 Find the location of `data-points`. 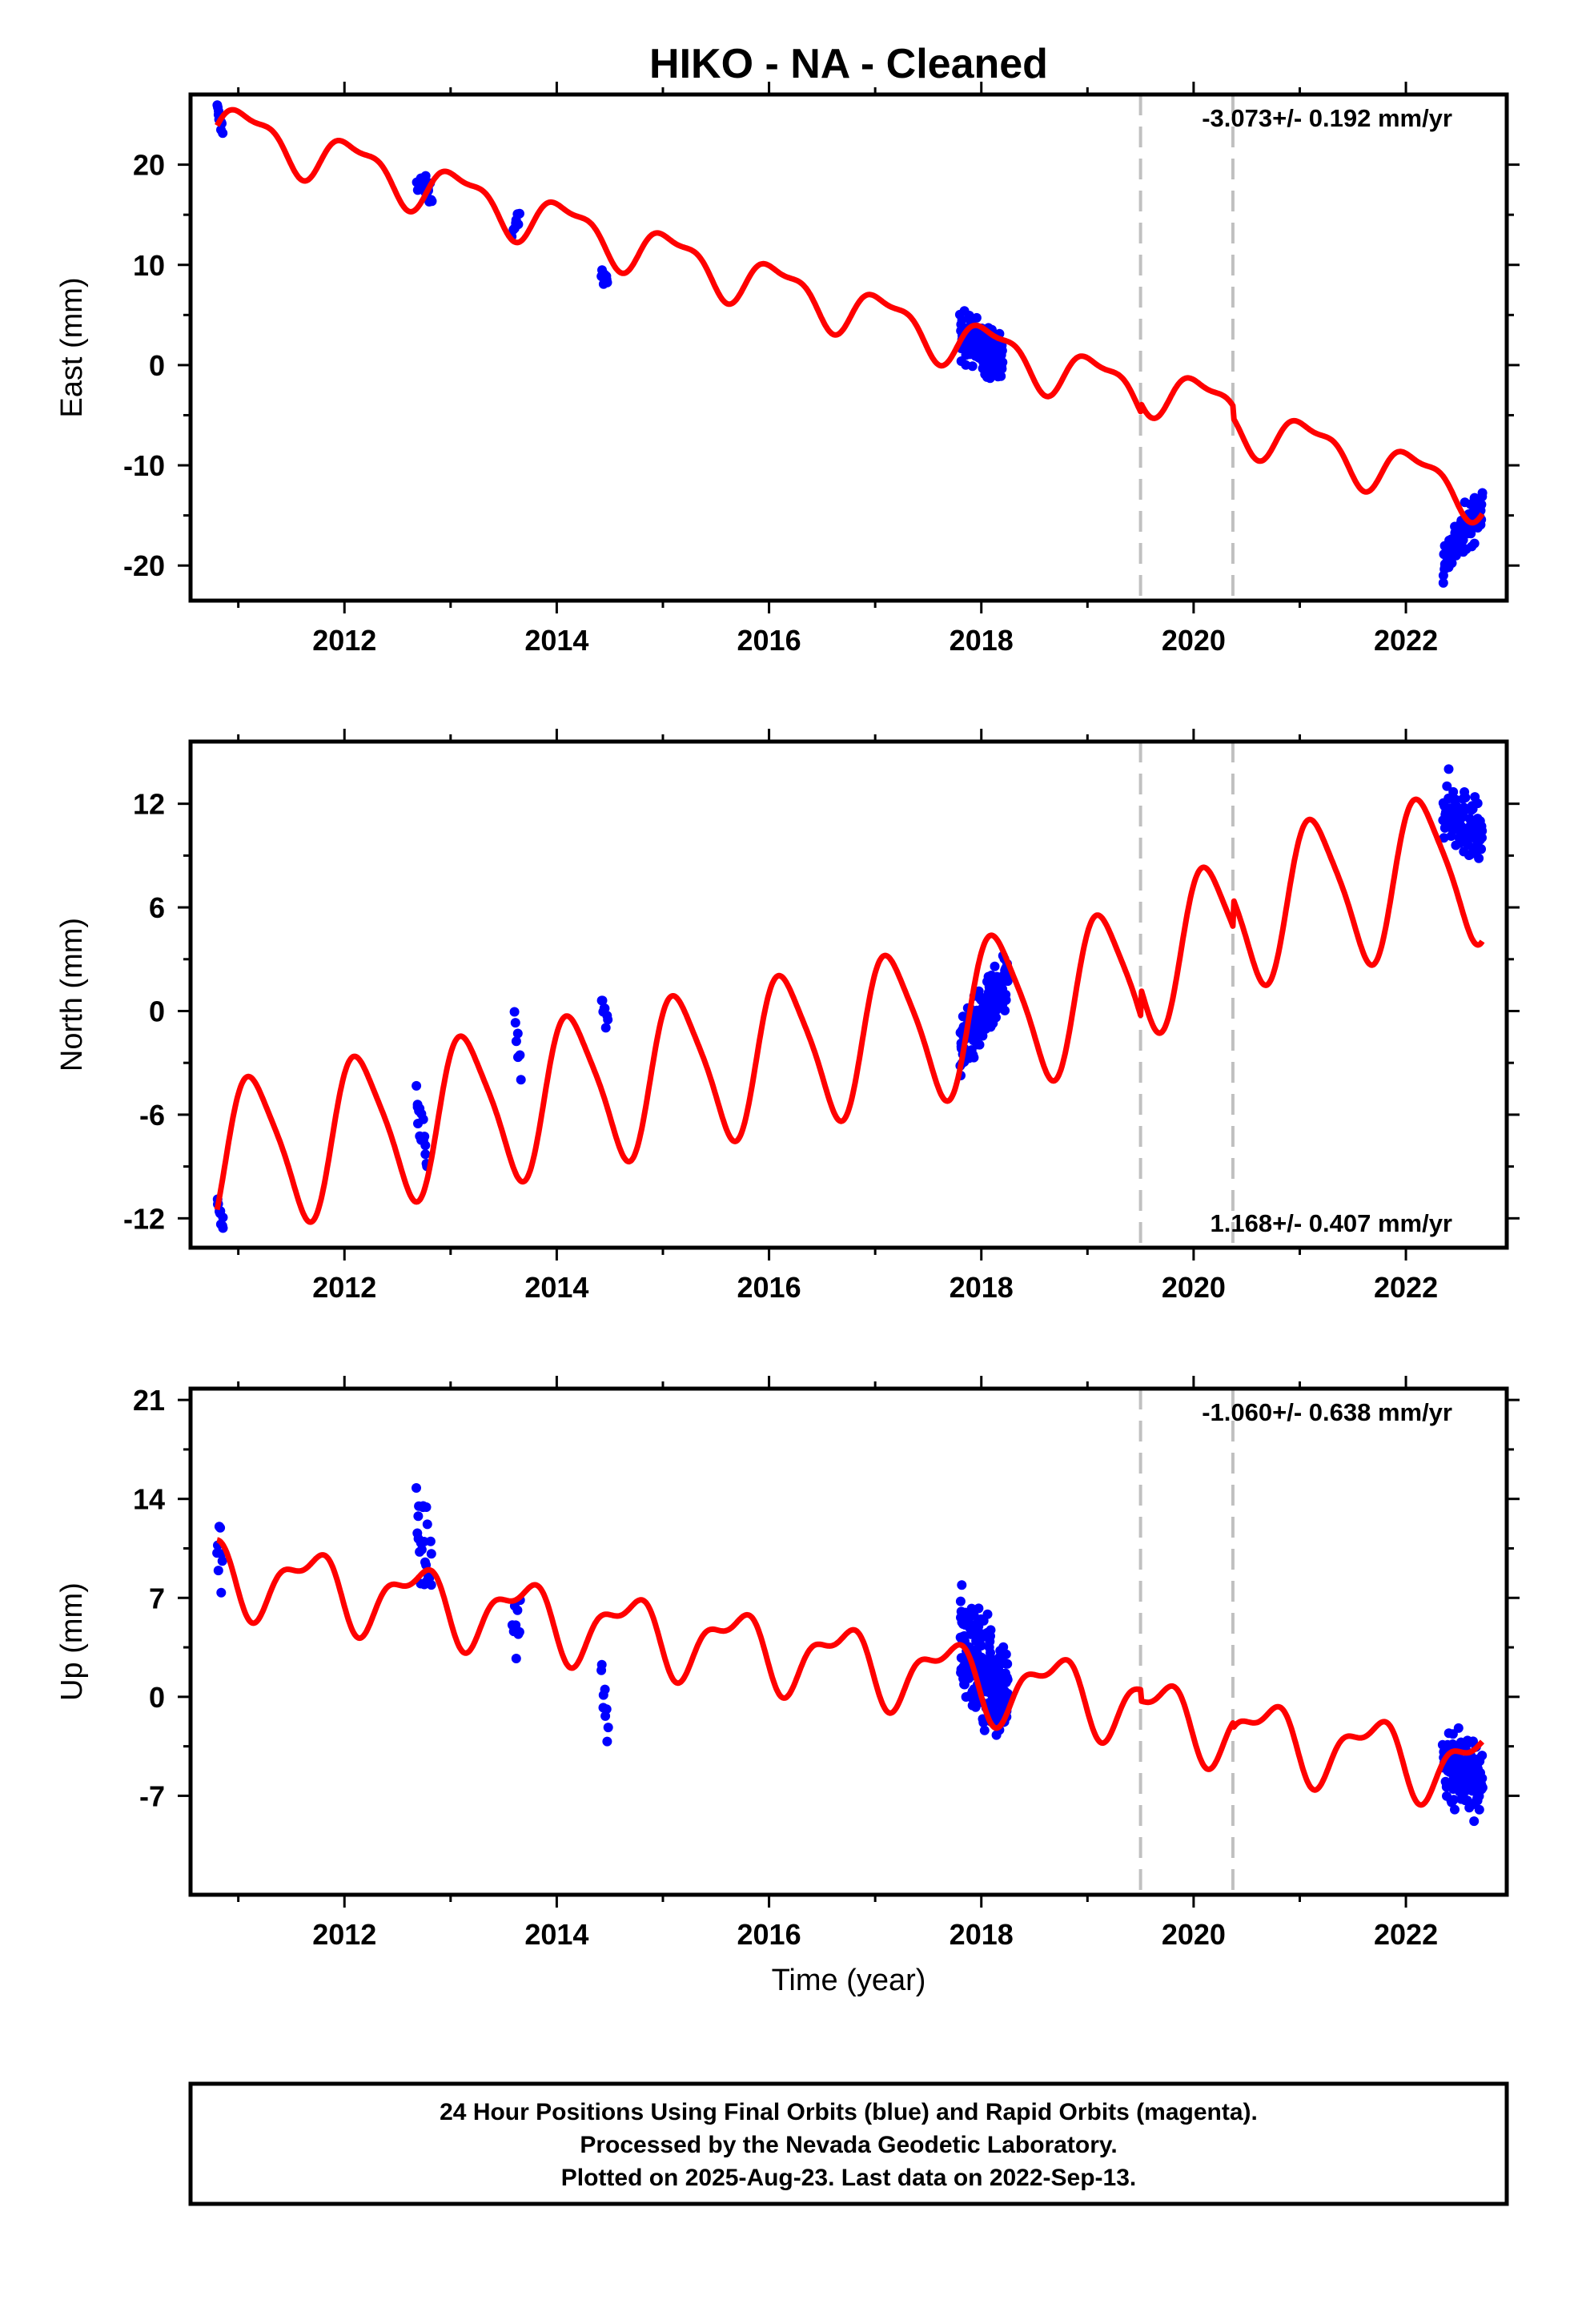

data-points is located at coordinates (850, 1655).